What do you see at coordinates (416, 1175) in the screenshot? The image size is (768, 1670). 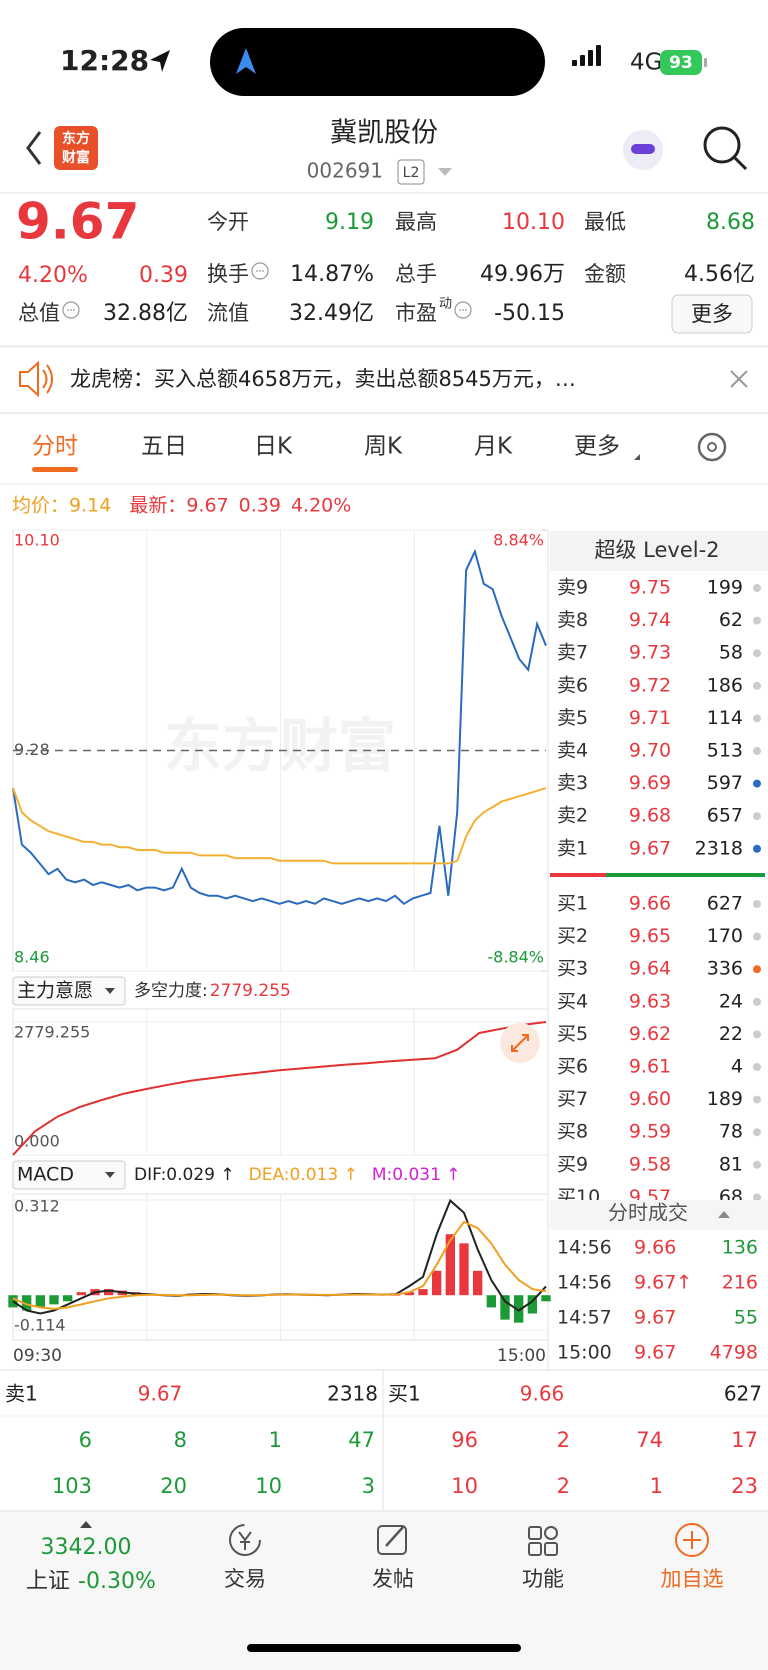 I see `legend-entry: M:0.031 ↑` at bounding box center [416, 1175].